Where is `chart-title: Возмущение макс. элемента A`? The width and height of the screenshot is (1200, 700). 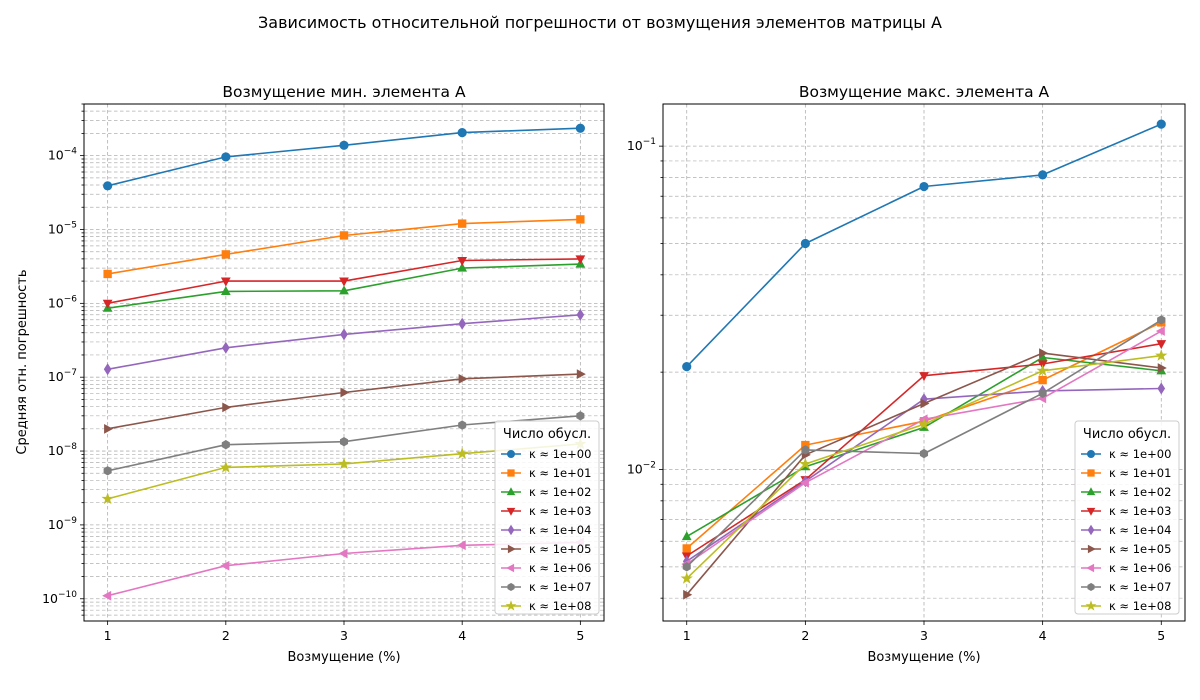 chart-title: Возмущение макс. элемента A is located at coordinates (924, 92).